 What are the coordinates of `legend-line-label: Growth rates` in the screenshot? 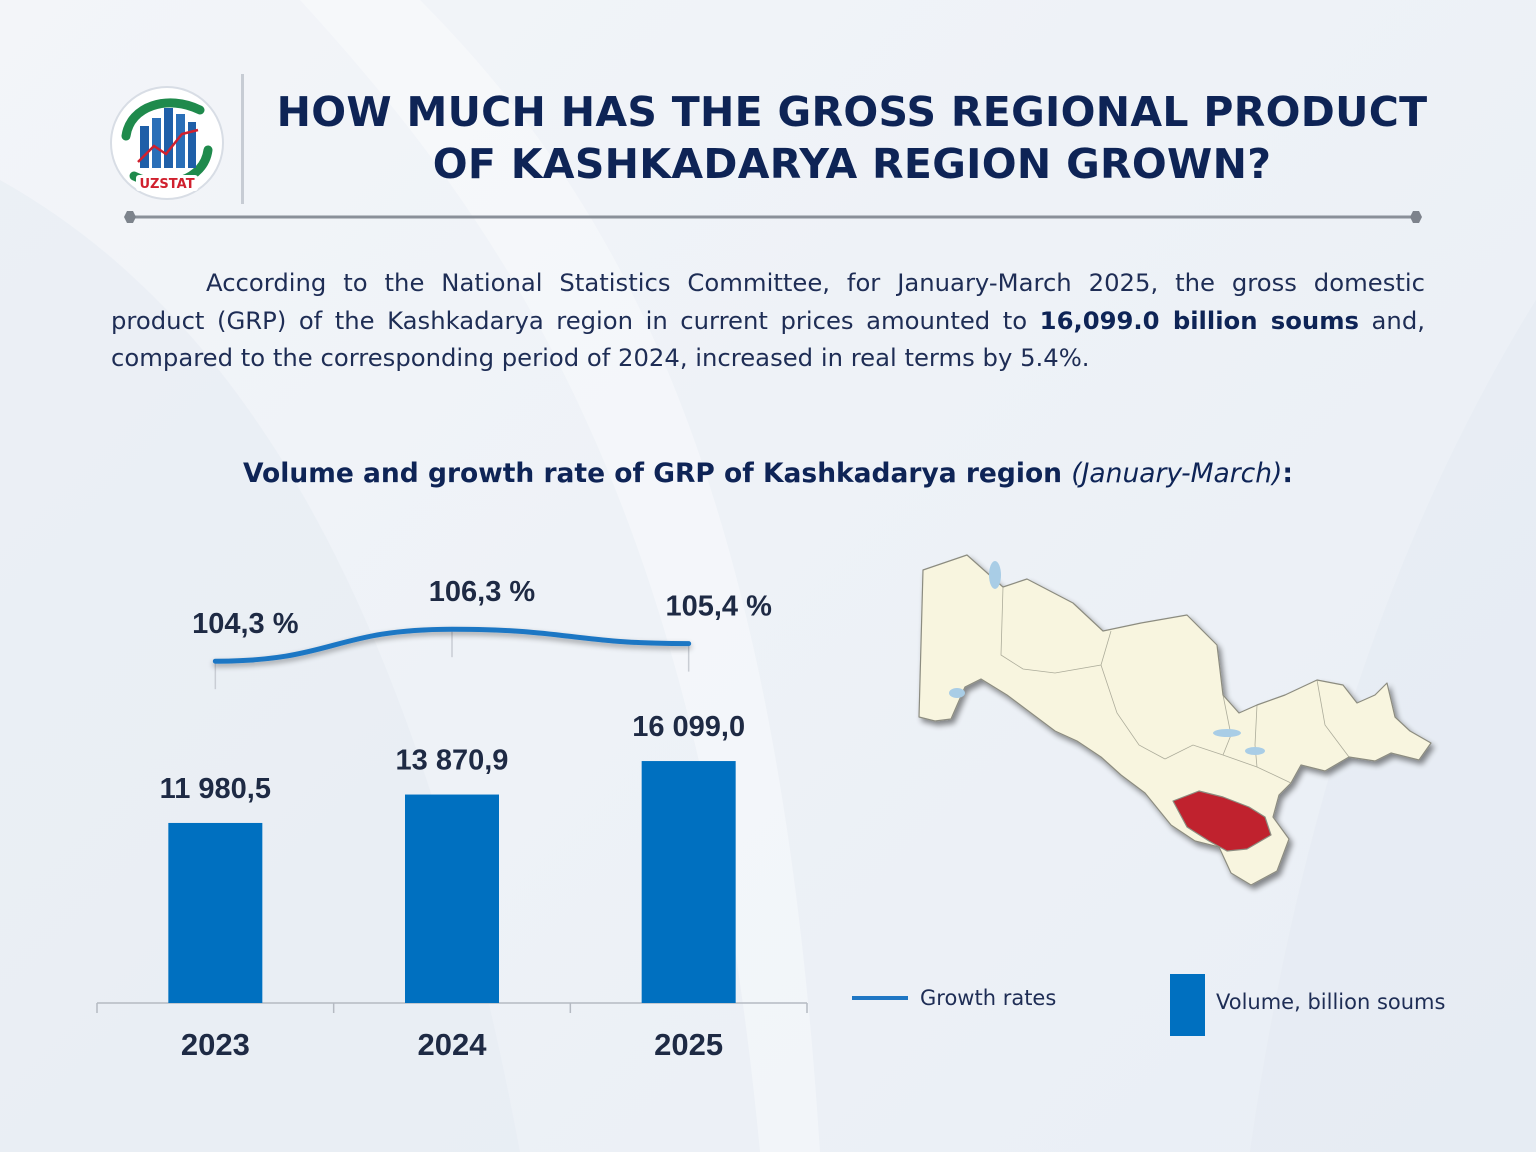 It's located at (988, 998).